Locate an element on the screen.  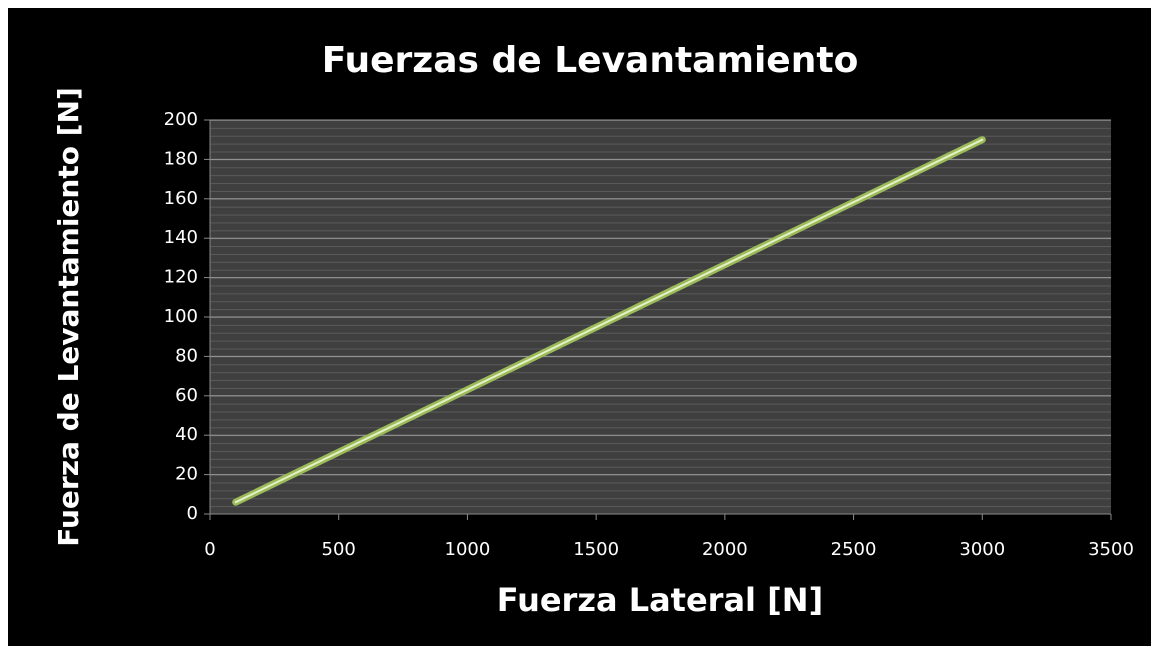
y-tick-label: 80 is located at coordinates (186, 355).